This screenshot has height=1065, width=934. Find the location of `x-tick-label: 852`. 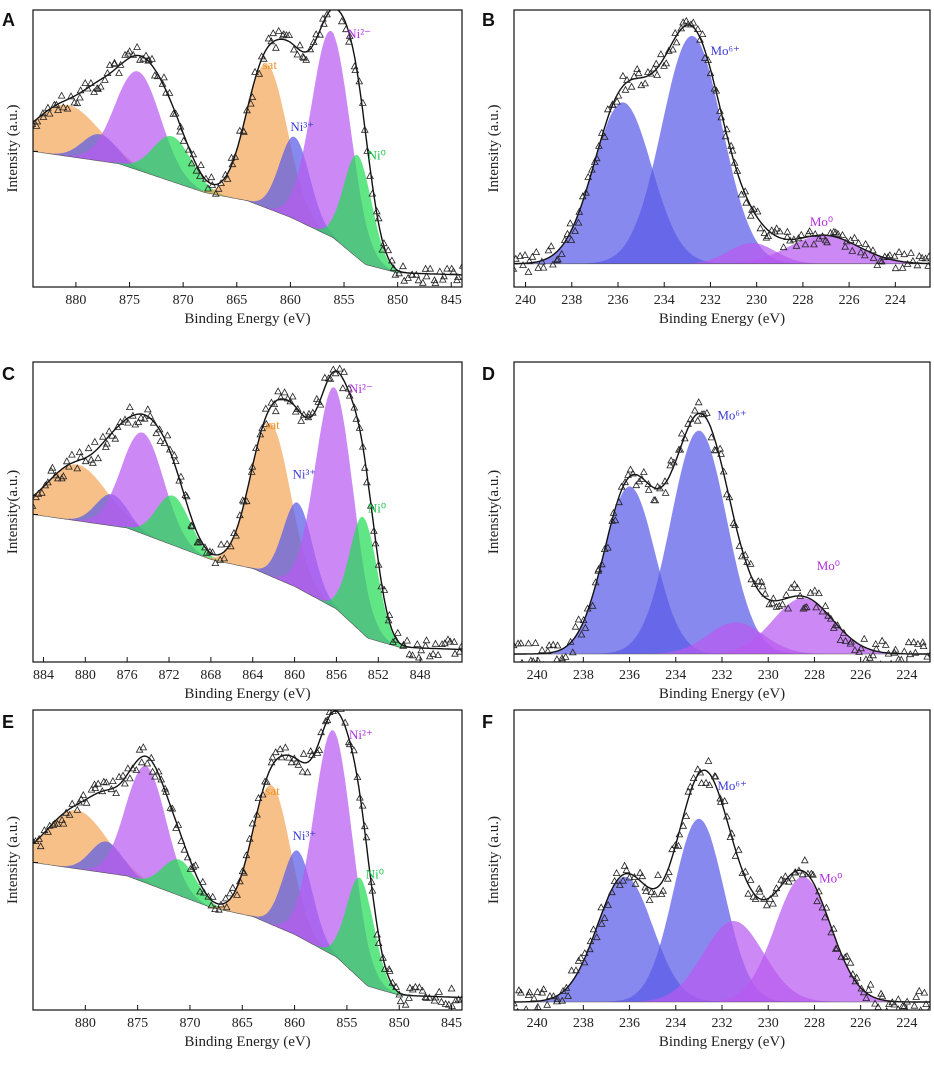

x-tick-label: 852 is located at coordinates (378, 675).